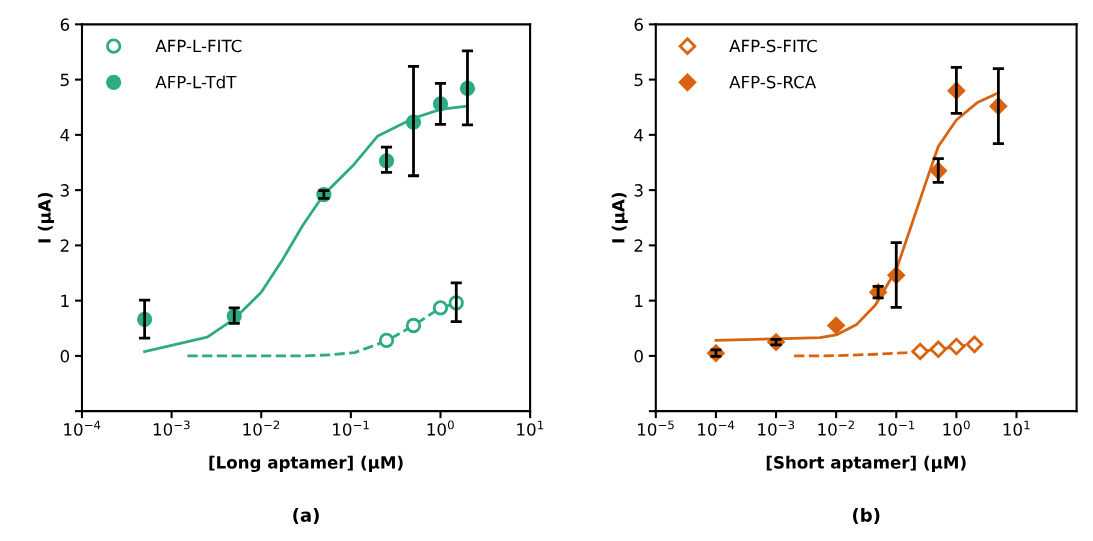 The image size is (1093, 541). I want to click on legend-label: AFP-L-FITC, so click(198, 46).